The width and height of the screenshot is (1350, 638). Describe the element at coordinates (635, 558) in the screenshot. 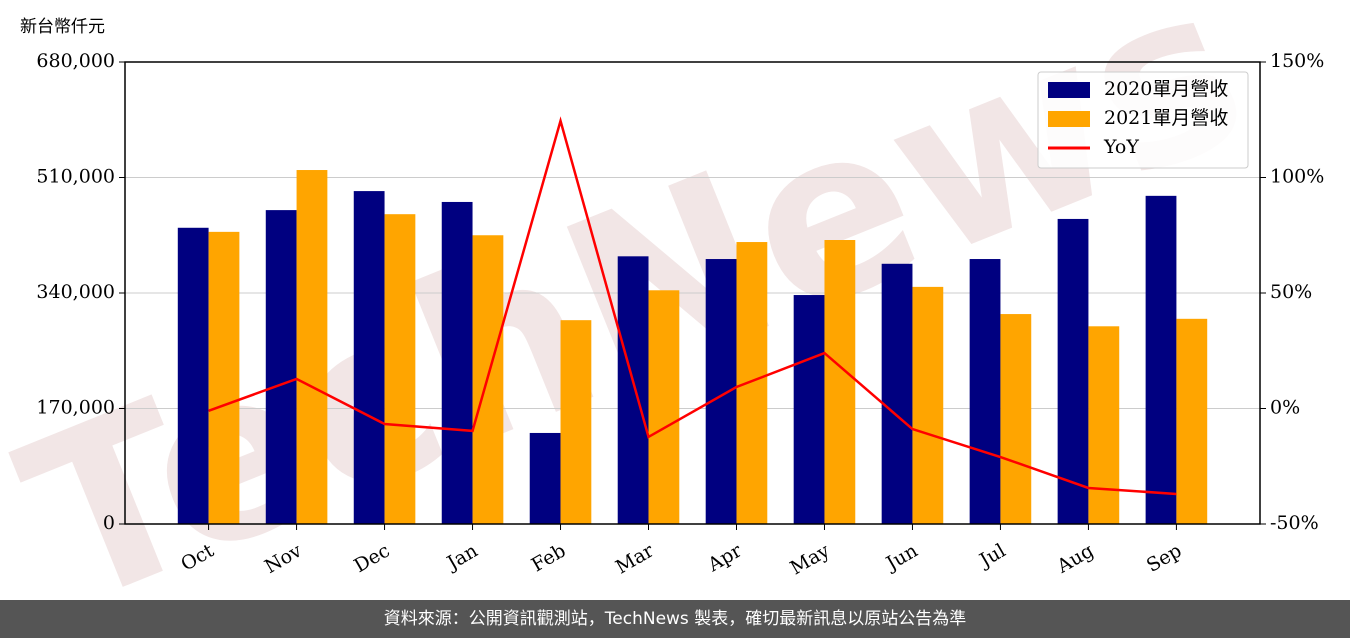

I see `x-tick-label: Mar` at that location.